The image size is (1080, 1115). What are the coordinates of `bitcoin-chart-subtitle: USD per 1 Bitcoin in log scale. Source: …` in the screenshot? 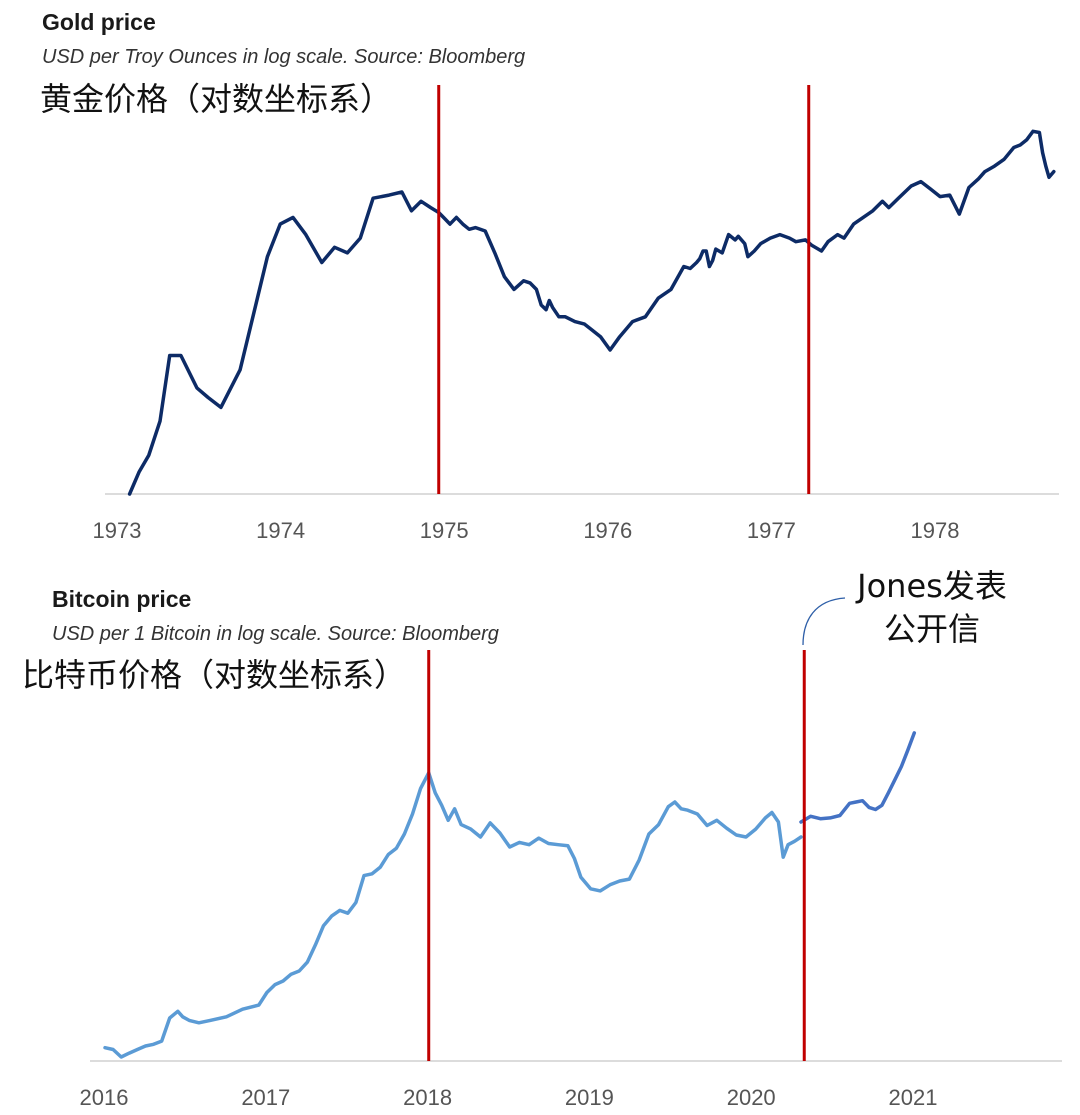 It's located at (275, 634).